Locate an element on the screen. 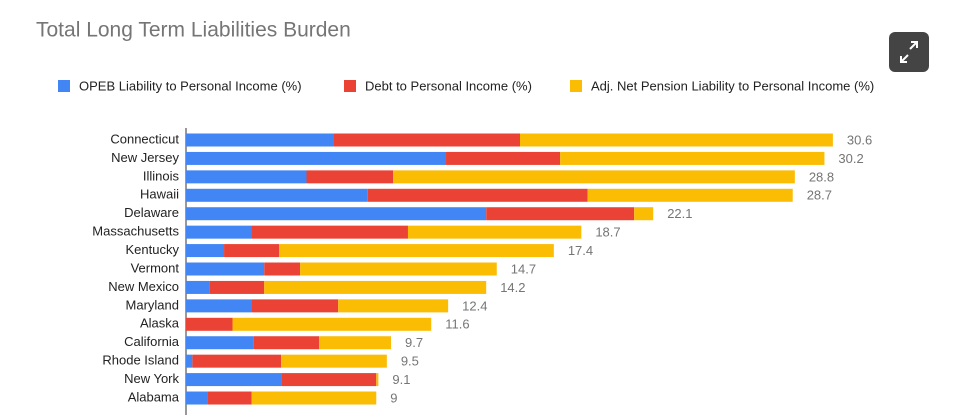 The height and width of the screenshot is (415, 960). category-label: Hawaii is located at coordinates (159, 194).